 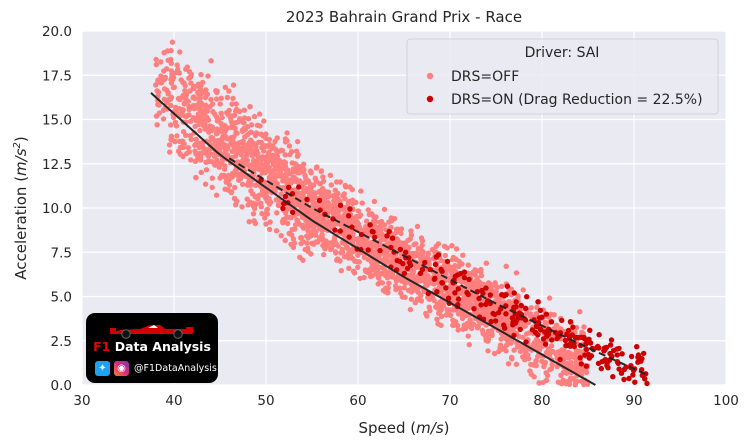 I want to click on legend-box, so click(x=562, y=76).